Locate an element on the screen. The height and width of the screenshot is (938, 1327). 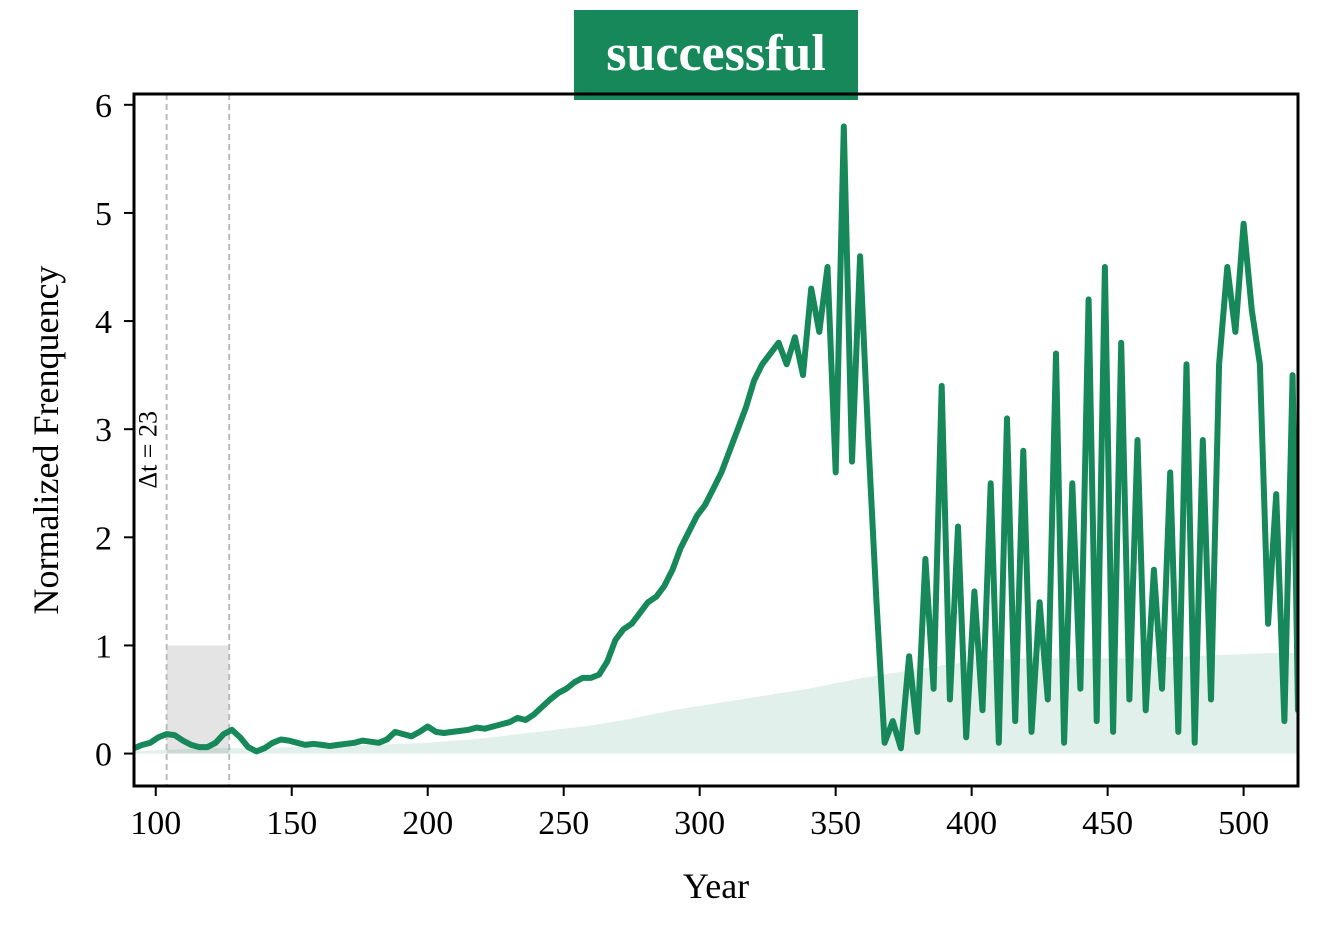
x-tick-label: 300 is located at coordinates (699, 823).